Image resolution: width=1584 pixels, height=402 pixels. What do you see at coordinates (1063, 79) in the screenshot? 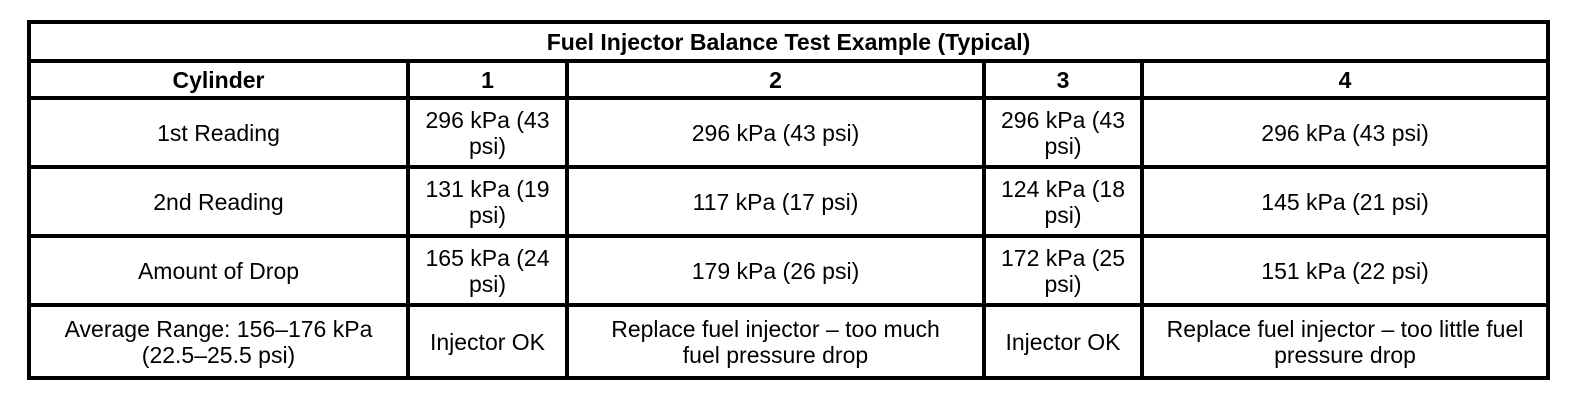
I see `column-header-cyl-3: 3` at bounding box center [1063, 79].